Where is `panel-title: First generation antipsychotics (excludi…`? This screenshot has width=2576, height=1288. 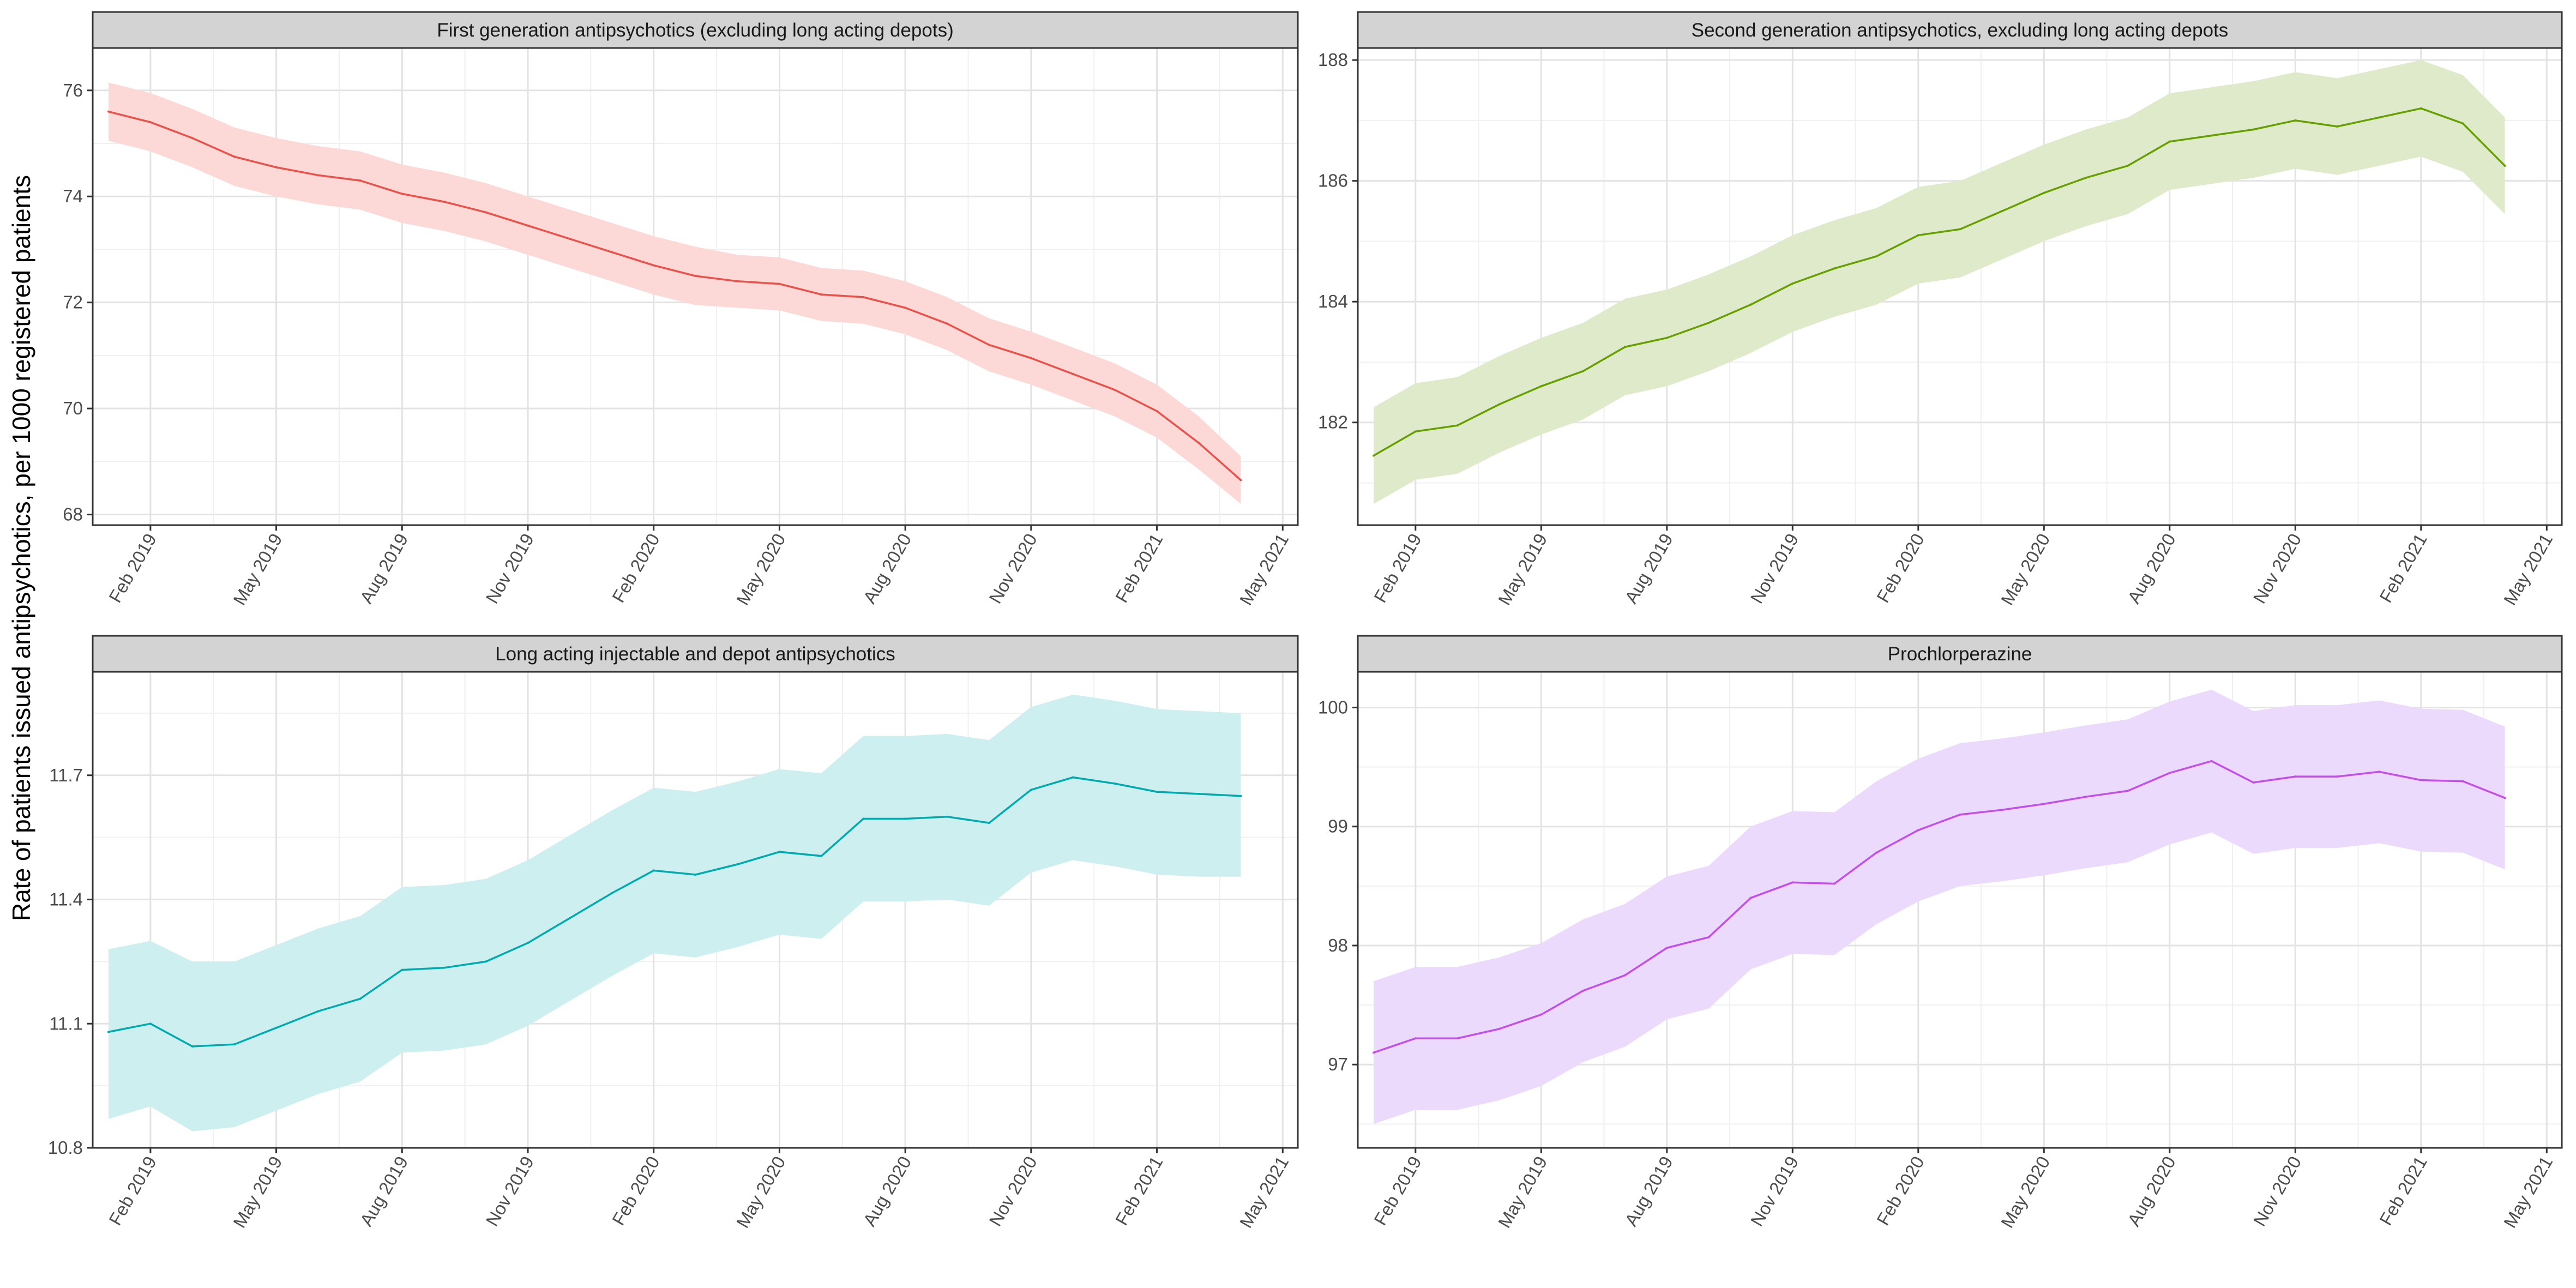 panel-title: First generation antipsychotics (excludi… is located at coordinates (695, 30).